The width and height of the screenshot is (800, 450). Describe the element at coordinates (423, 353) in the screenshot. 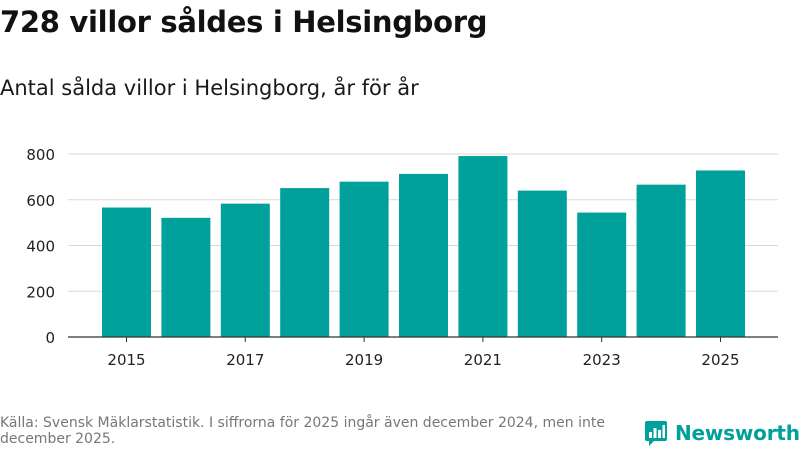

I see `x-axis-ticks: 2015 2017 2019 2021 2023 2025` at that location.